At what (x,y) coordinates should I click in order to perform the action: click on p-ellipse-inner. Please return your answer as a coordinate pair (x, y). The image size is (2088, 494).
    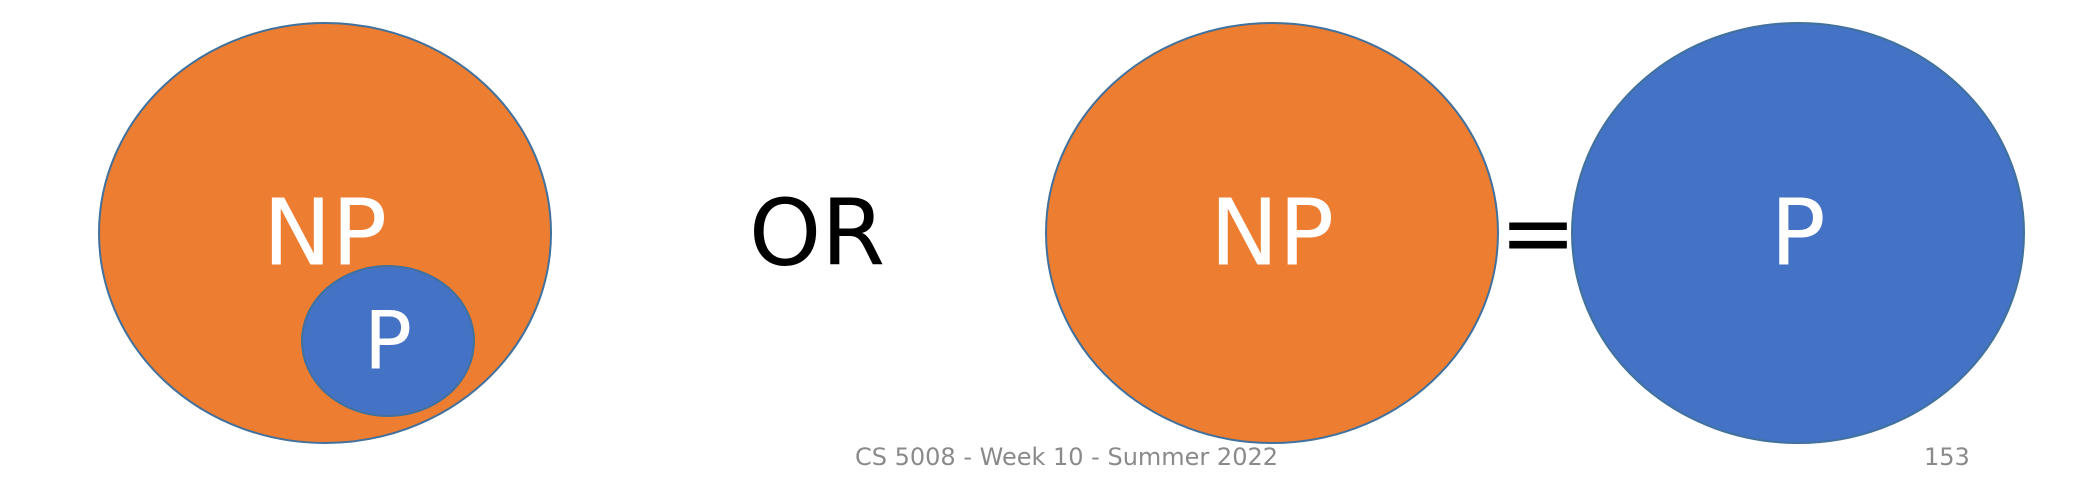
    Looking at the image, I should click on (388, 341).